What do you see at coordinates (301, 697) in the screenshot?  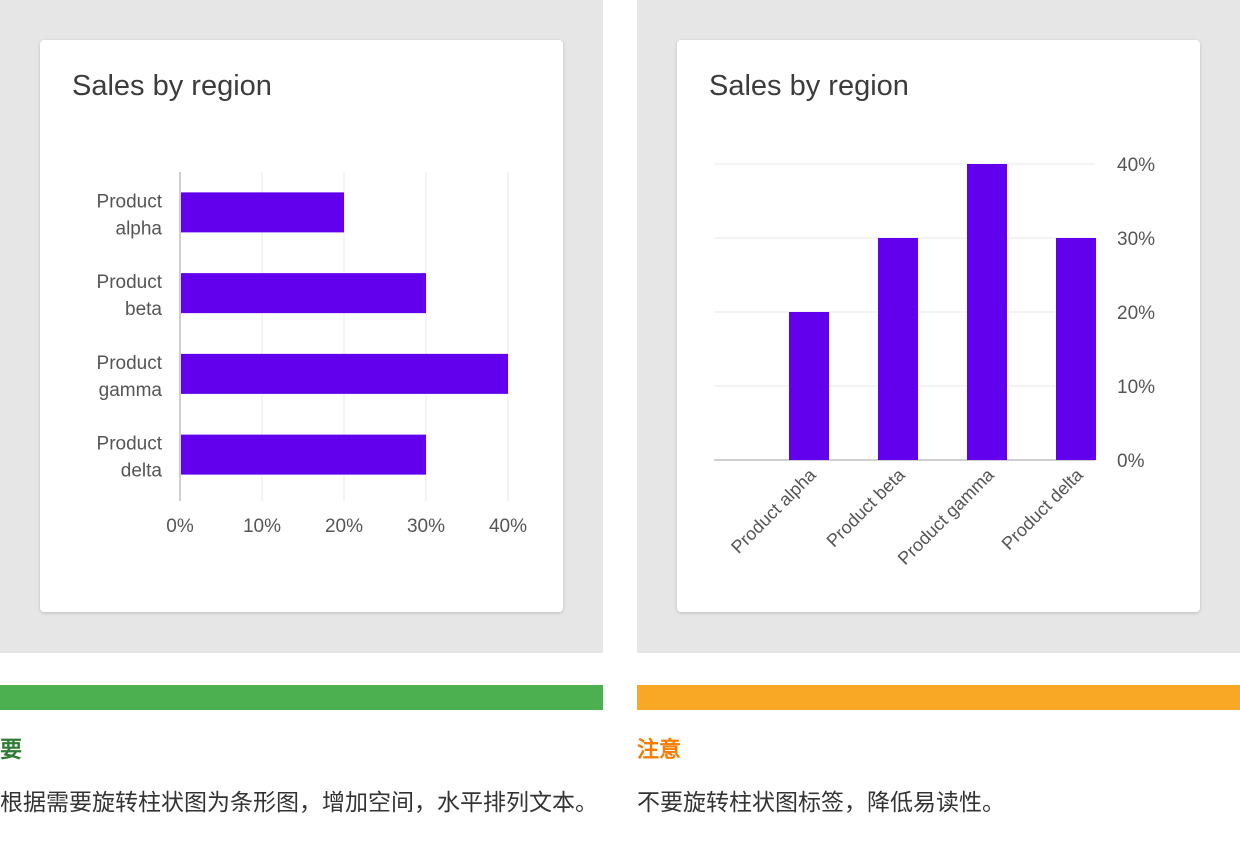 I see `do-indicator-strip` at bounding box center [301, 697].